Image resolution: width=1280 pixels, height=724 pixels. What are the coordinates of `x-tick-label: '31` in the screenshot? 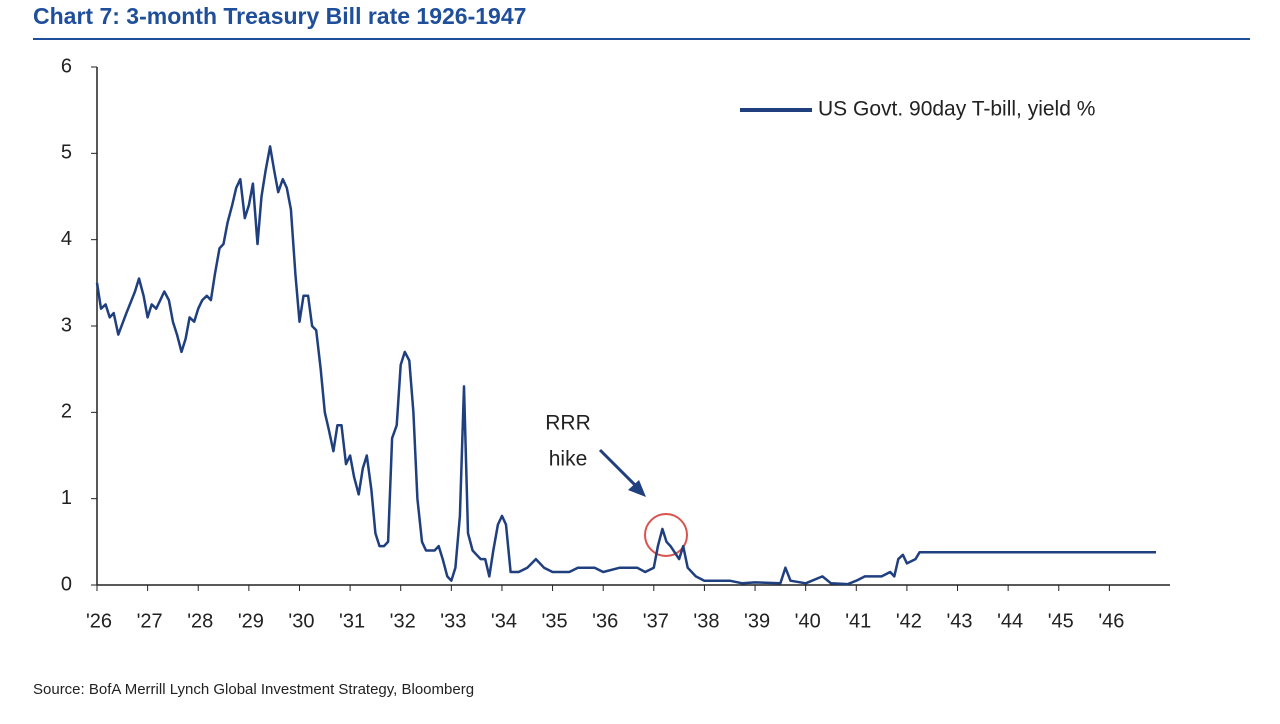 It's located at (352, 621).